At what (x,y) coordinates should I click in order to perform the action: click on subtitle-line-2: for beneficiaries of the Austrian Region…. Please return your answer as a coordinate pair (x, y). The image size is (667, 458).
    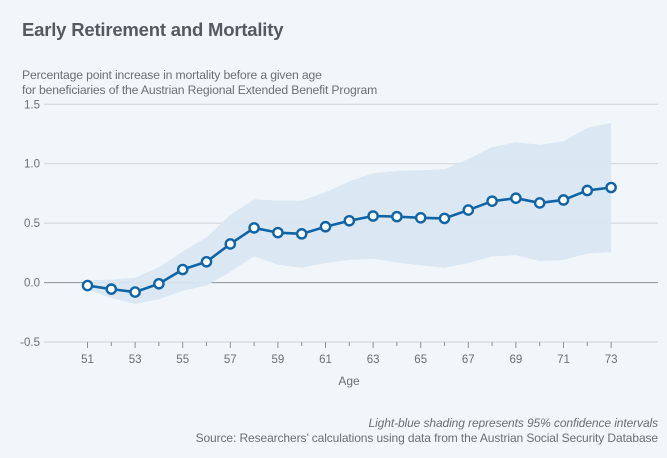
    Looking at the image, I should click on (200, 89).